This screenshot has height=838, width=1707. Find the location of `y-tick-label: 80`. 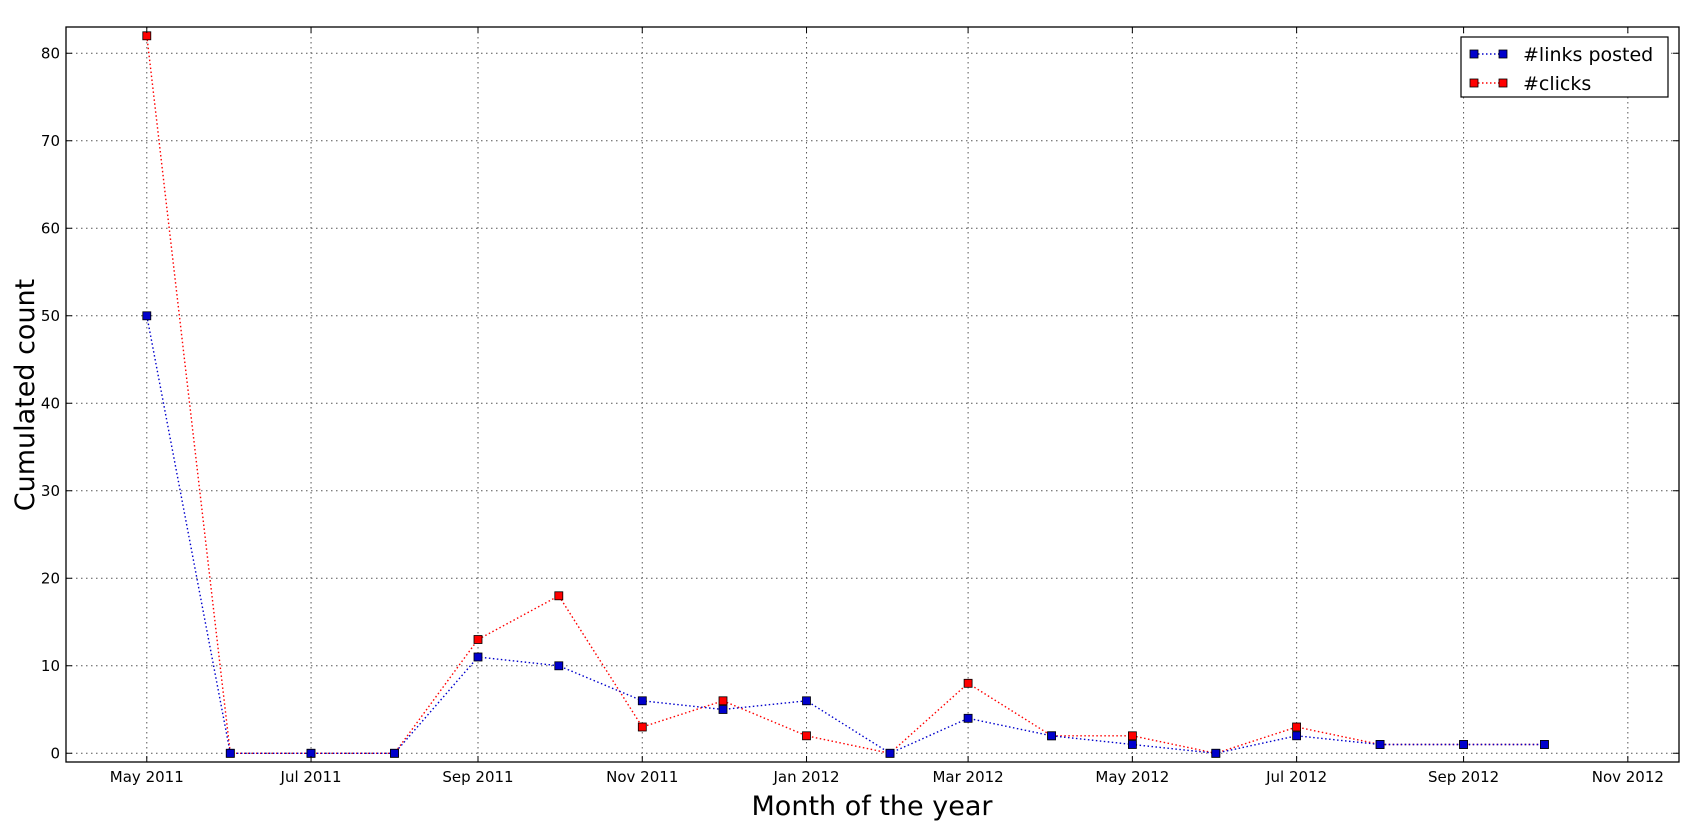

y-tick-label: 80 is located at coordinates (50, 53).